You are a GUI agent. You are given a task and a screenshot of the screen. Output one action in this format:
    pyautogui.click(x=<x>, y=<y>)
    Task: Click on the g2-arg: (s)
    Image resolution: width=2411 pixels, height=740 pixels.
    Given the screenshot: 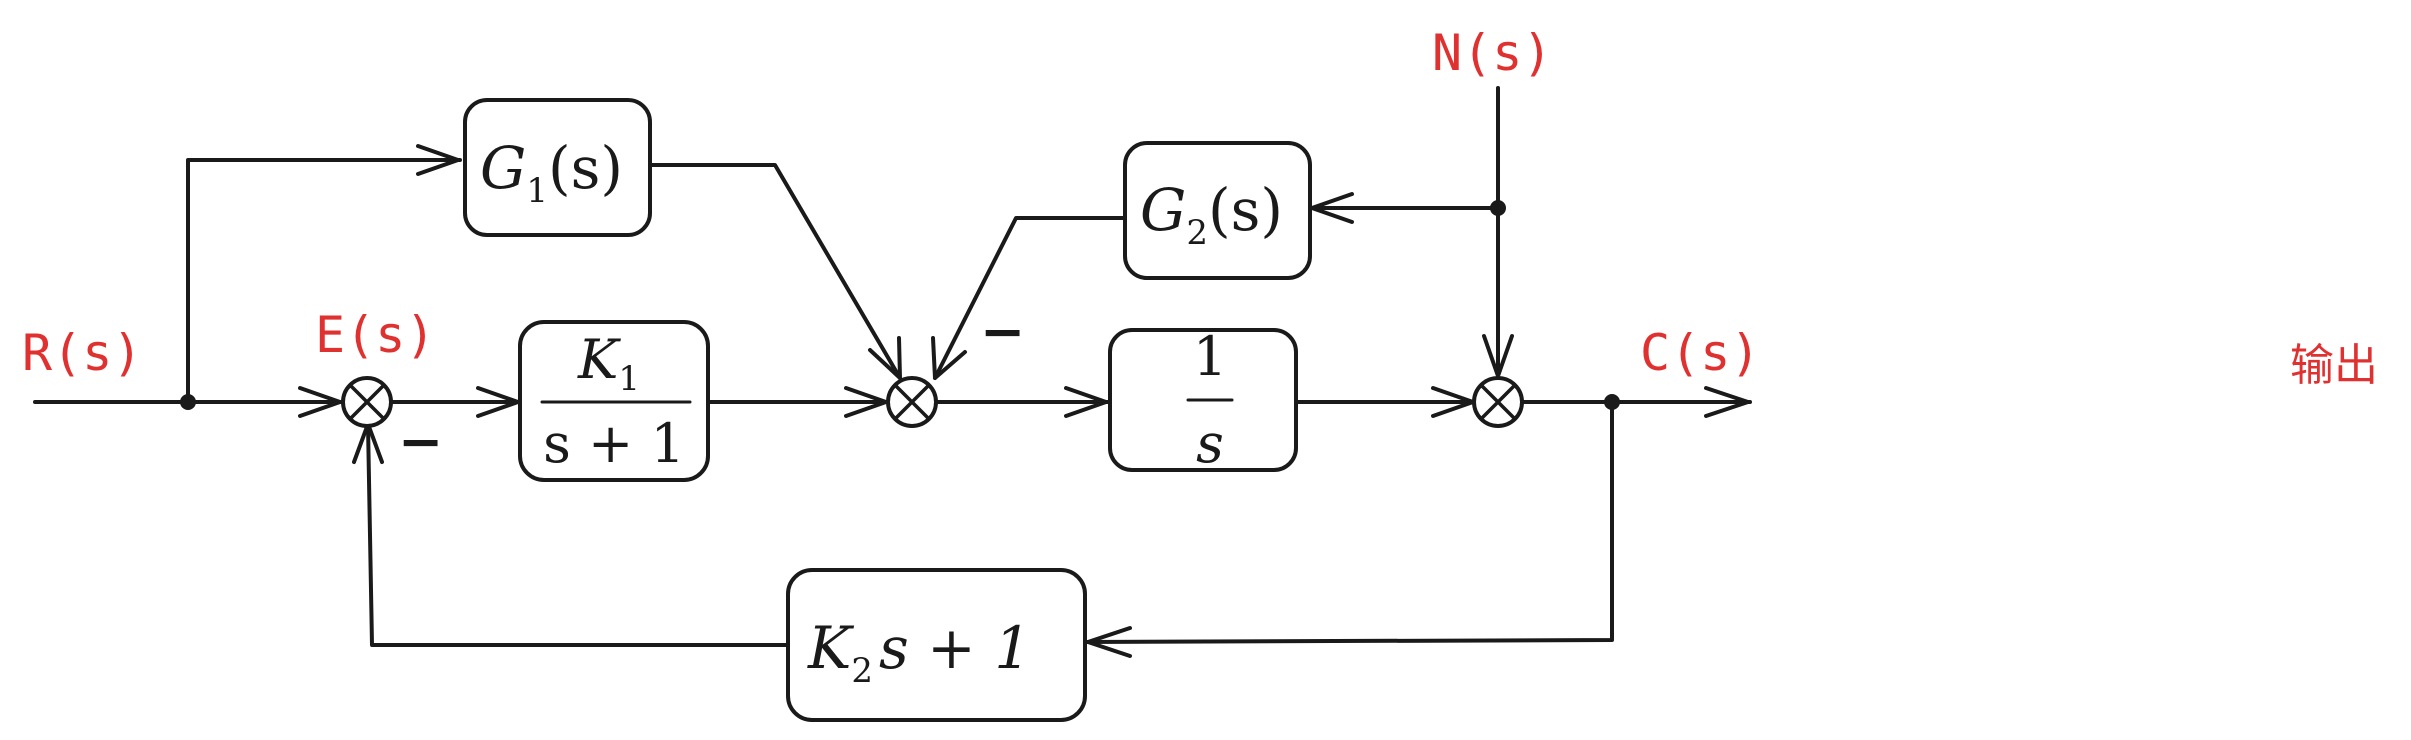 What is the action you would take?
    pyautogui.click(x=1245, y=210)
    